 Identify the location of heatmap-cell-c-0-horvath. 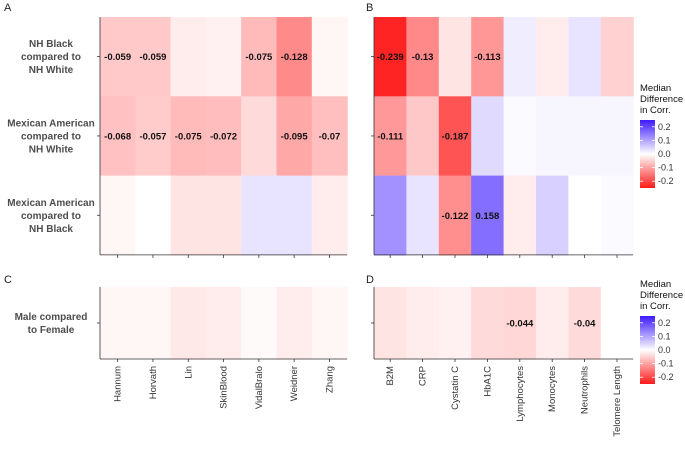
(153, 323).